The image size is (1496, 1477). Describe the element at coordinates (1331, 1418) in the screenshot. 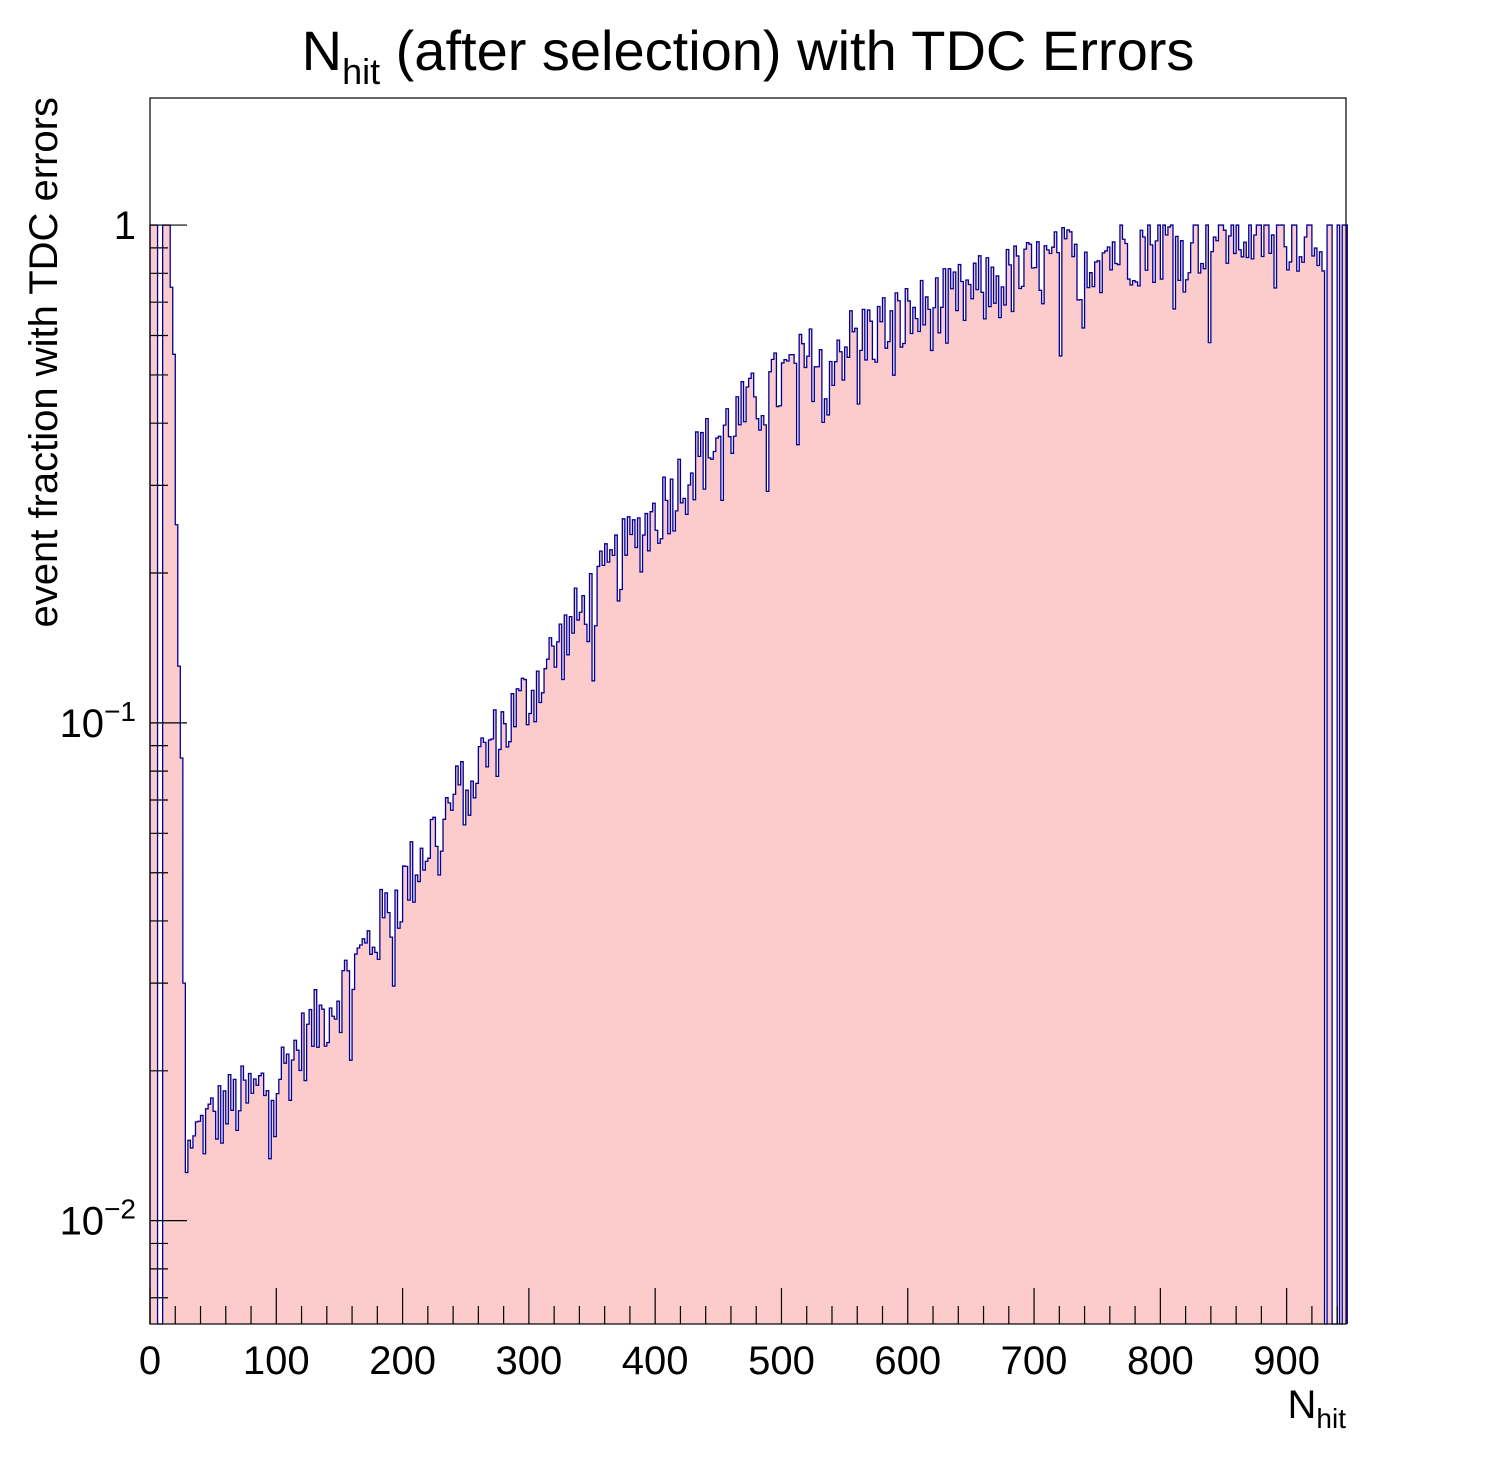

I see `x-axis-label-sub: hit` at that location.